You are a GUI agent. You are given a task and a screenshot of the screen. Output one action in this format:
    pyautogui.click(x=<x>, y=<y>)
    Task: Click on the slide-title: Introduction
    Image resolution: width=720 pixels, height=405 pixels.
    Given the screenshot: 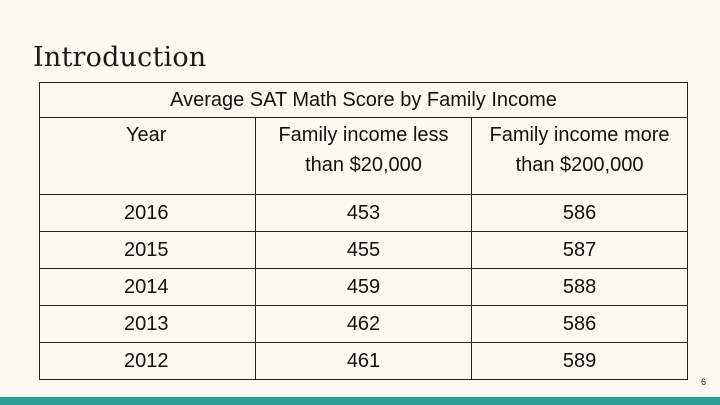 What is the action you would take?
    pyautogui.click(x=120, y=57)
    